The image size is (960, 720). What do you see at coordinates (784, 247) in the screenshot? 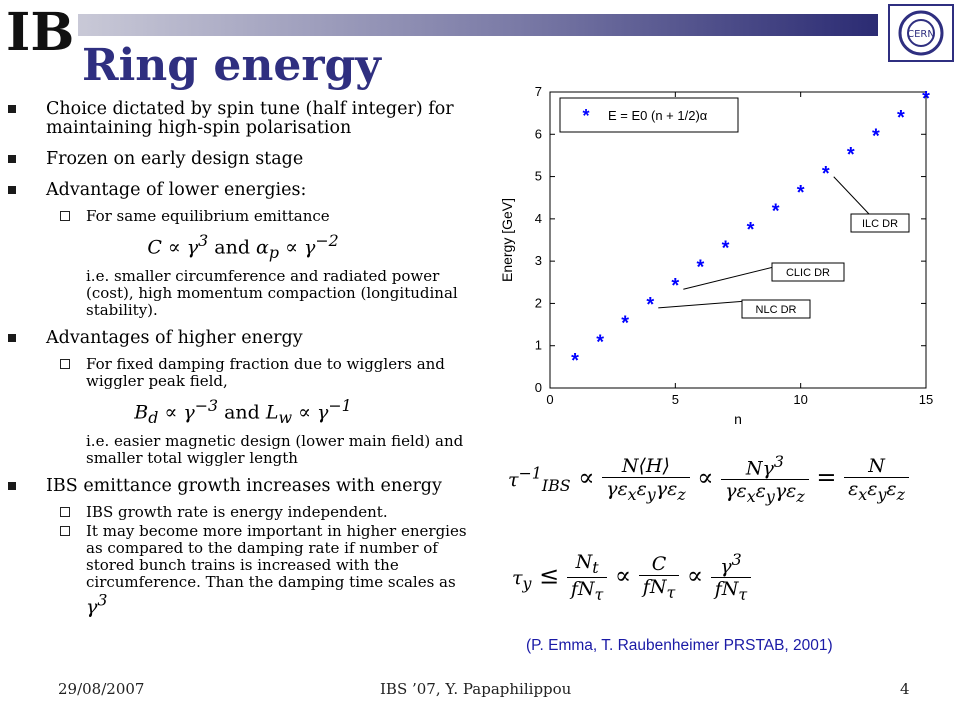
I see `chart-annotations: ILC DR CLIC DR NLC DR` at bounding box center [784, 247].